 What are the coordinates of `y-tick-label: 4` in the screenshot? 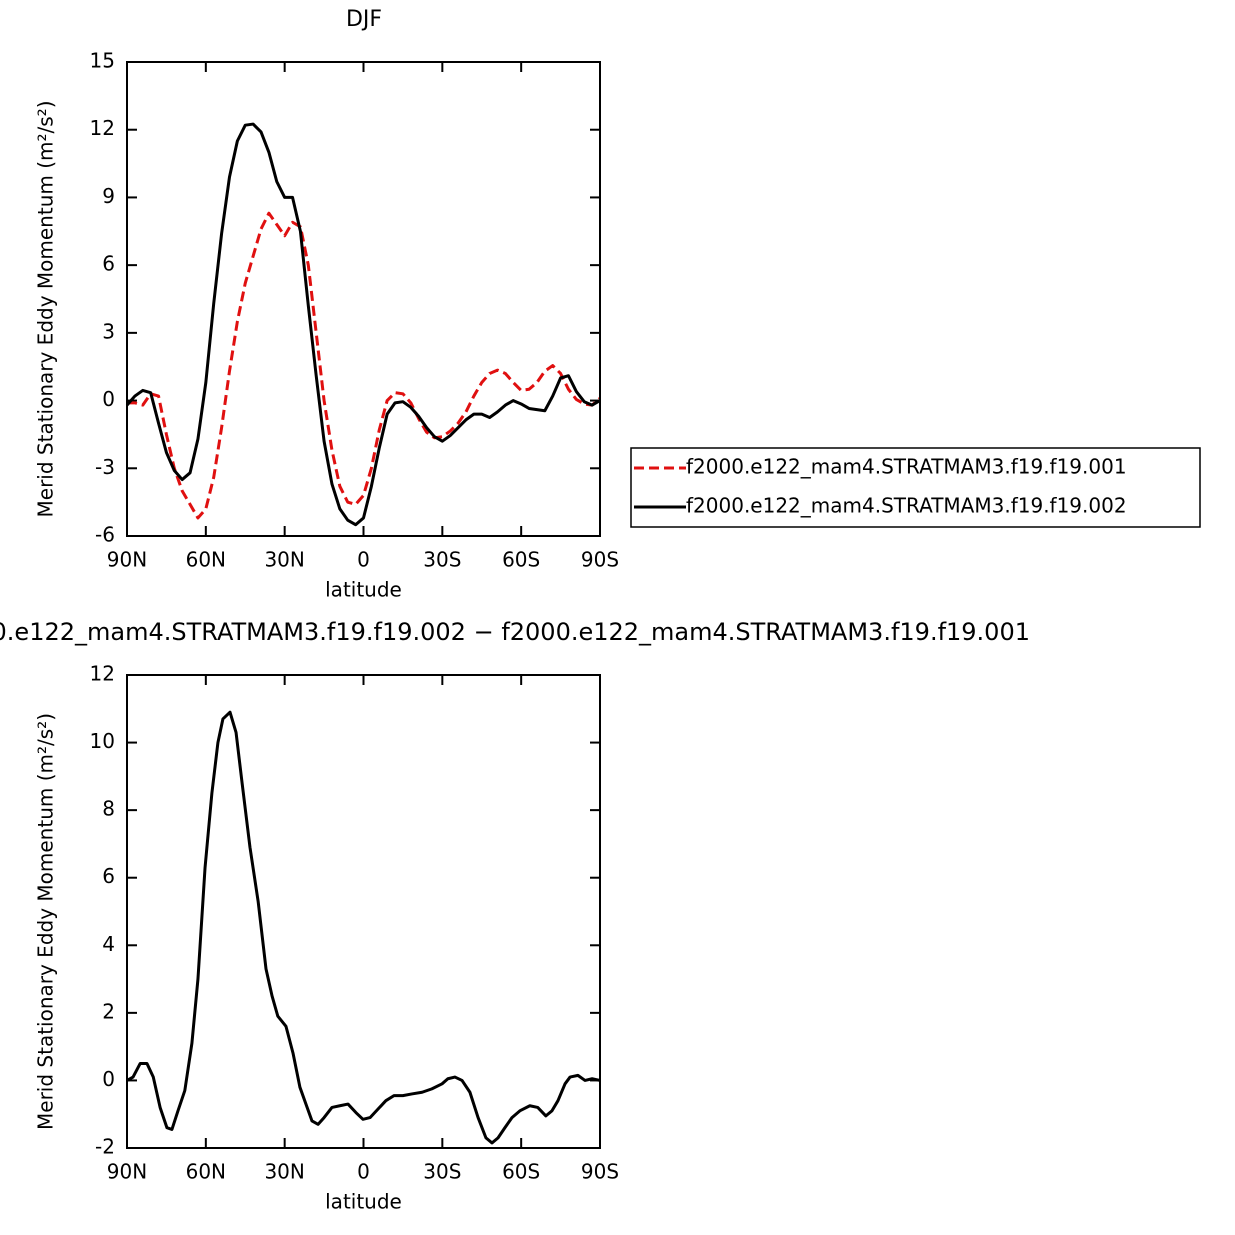 It's located at (108, 944).